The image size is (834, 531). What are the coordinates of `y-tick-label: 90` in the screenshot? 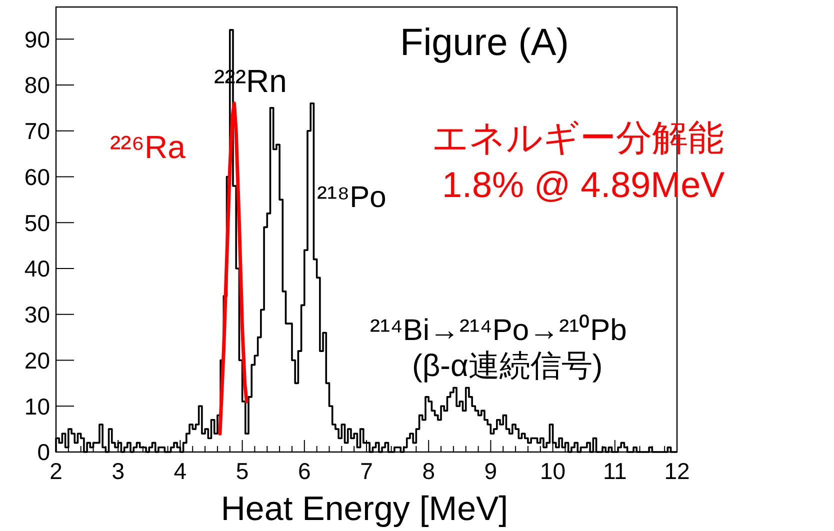 It's located at (37, 39).